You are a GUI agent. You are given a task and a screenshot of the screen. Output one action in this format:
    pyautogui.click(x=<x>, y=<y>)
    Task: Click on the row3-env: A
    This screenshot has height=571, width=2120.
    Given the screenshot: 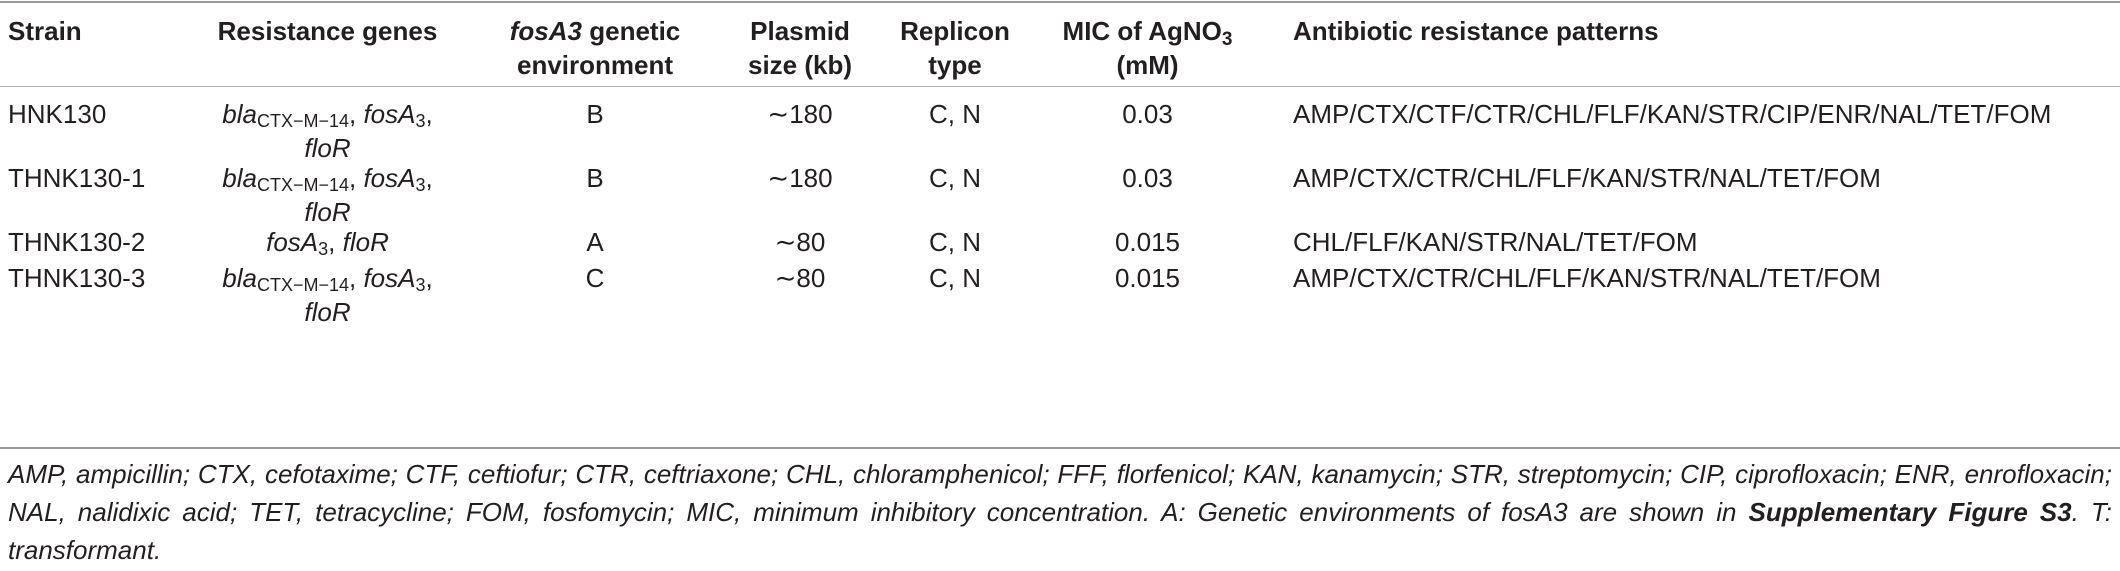 What is the action you would take?
    pyautogui.click(x=595, y=242)
    